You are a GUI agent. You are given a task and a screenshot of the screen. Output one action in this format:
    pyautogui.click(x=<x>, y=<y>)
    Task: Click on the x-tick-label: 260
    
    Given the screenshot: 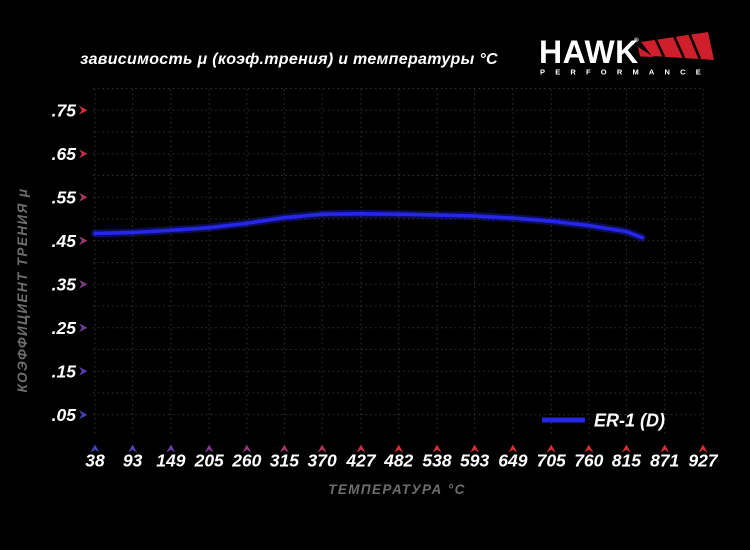 What is the action you would take?
    pyautogui.click(x=246, y=461)
    